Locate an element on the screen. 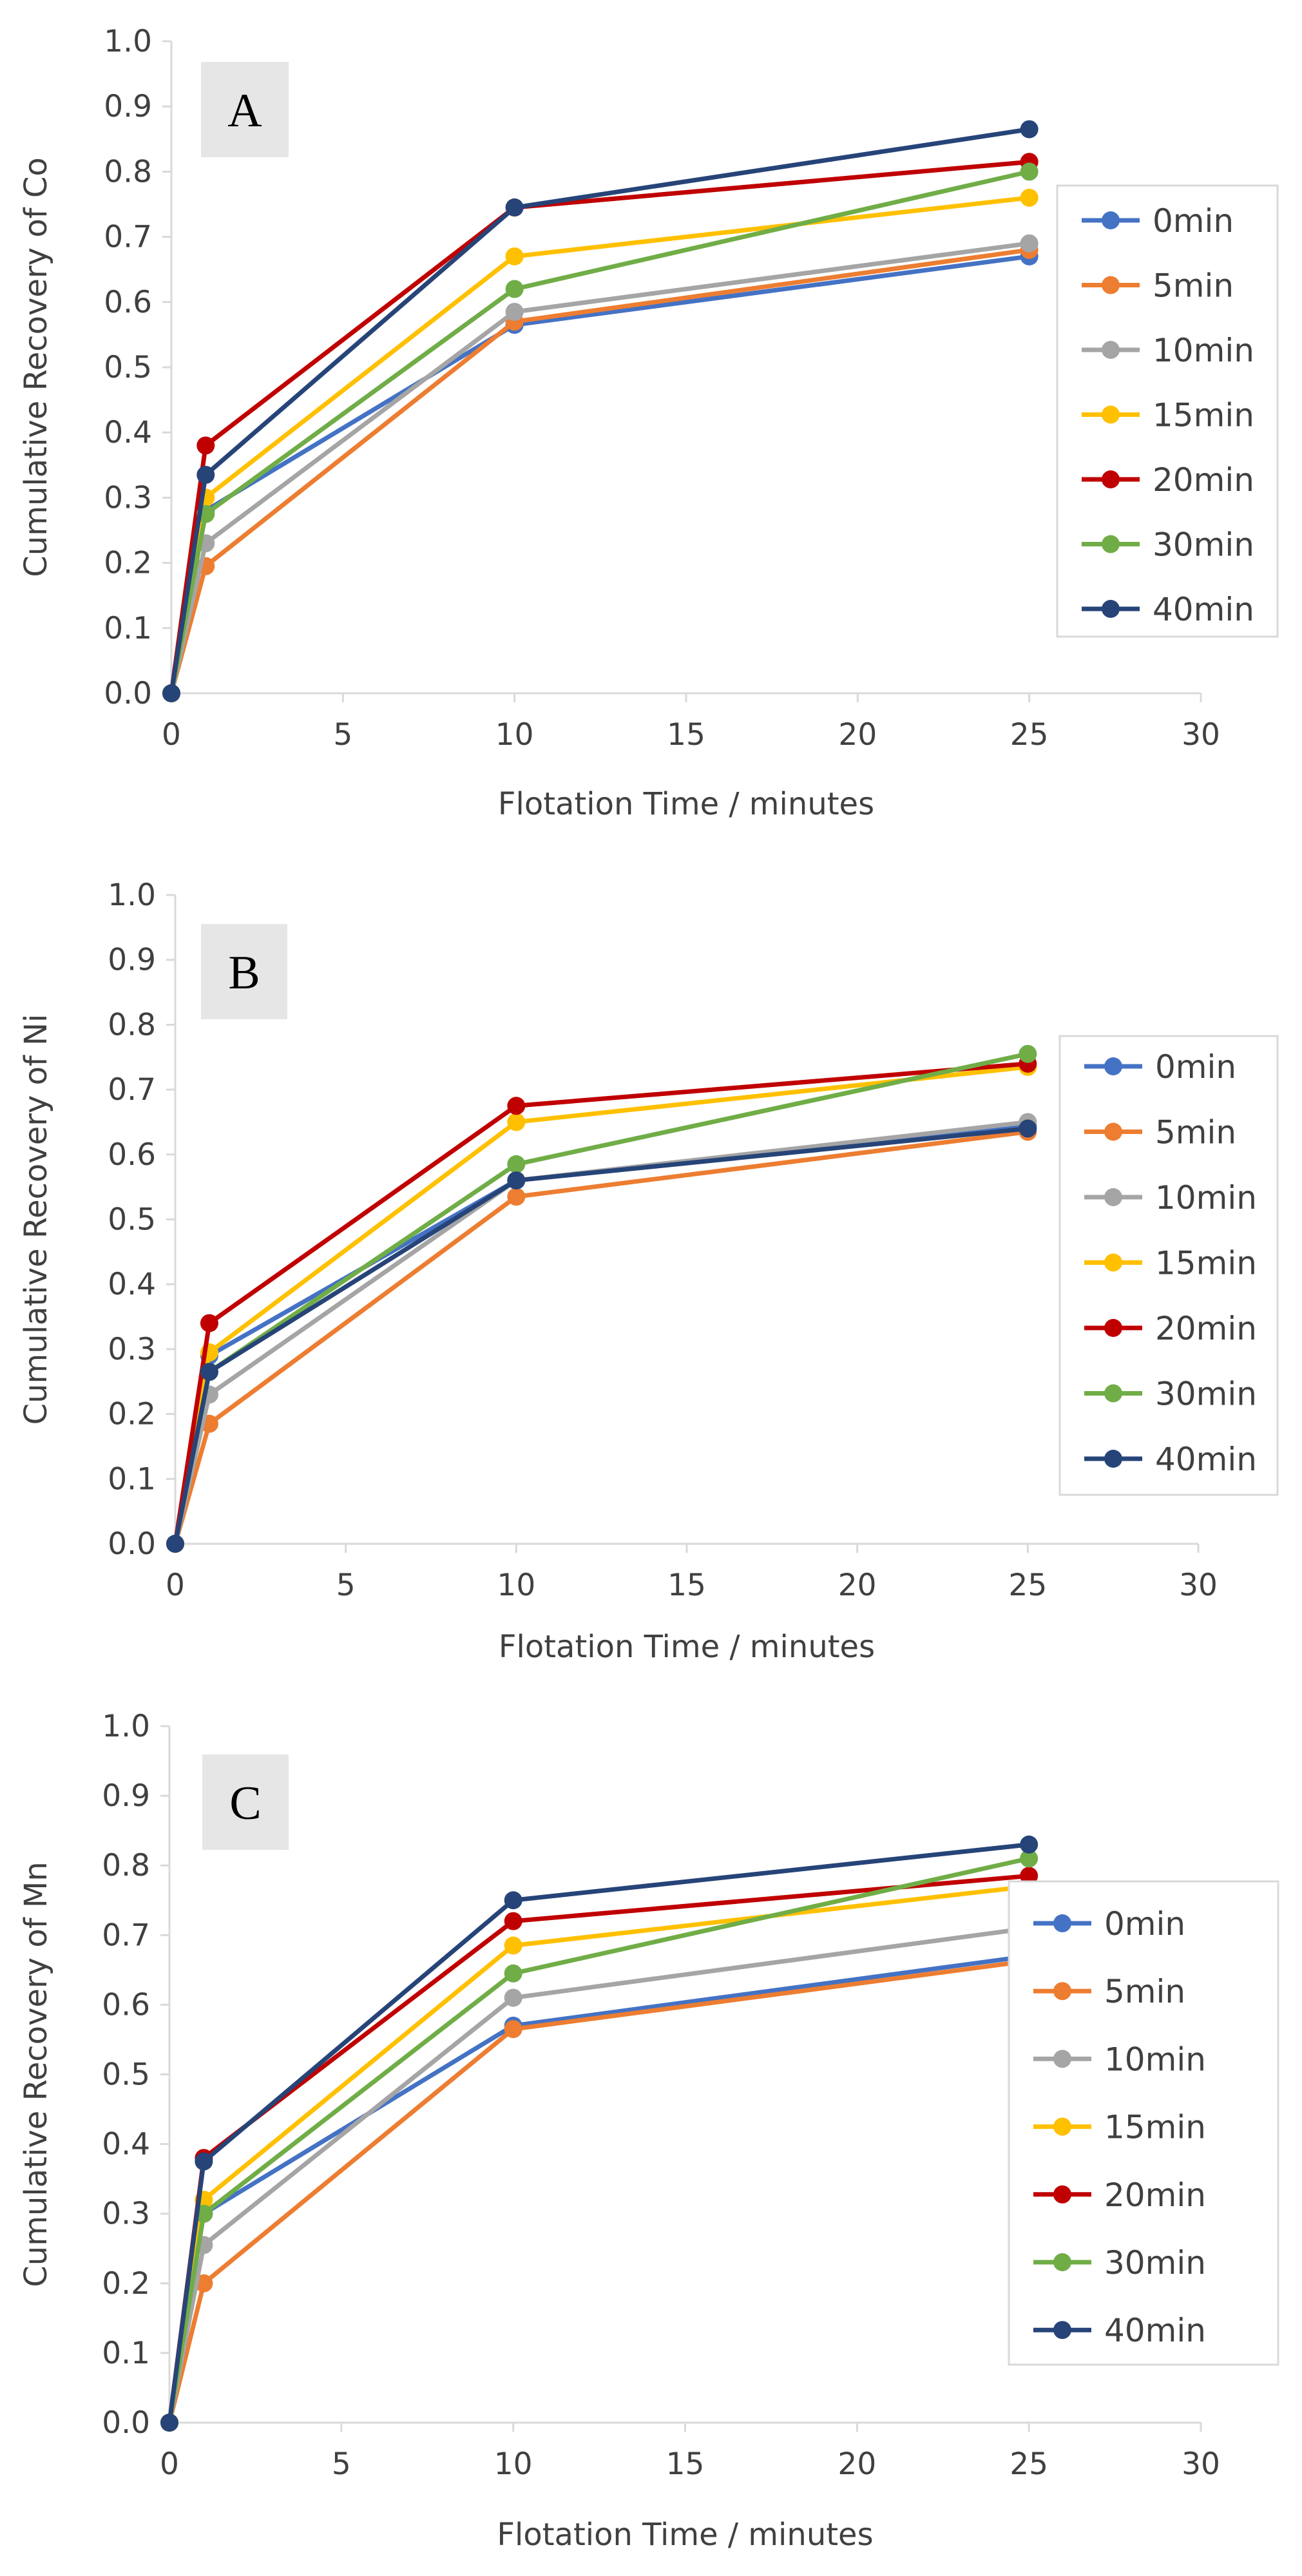 The height and width of the screenshot is (2576, 1302). legend-marker-30min is located at coordinates (1062, 2262).